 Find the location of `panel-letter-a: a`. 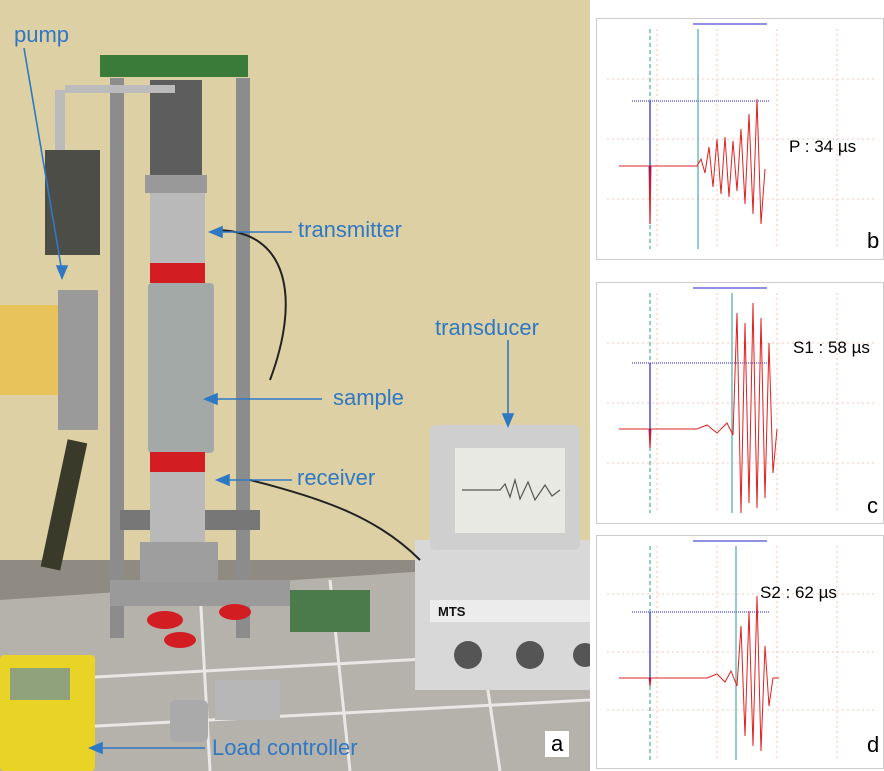

panel-letter-a: a is located at coordinates (557, 744).